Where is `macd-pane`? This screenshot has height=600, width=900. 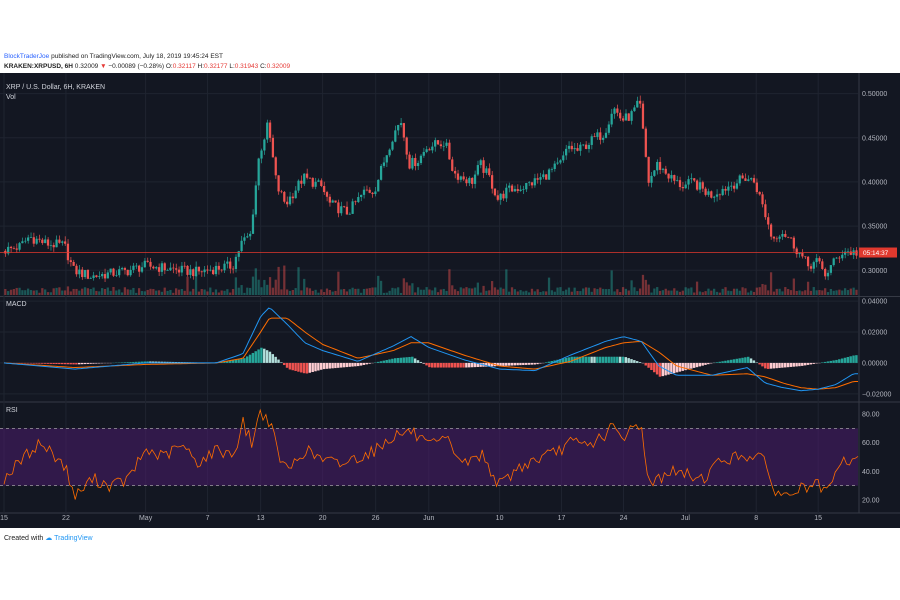 macd-pane is located at coordinates (430, 349).